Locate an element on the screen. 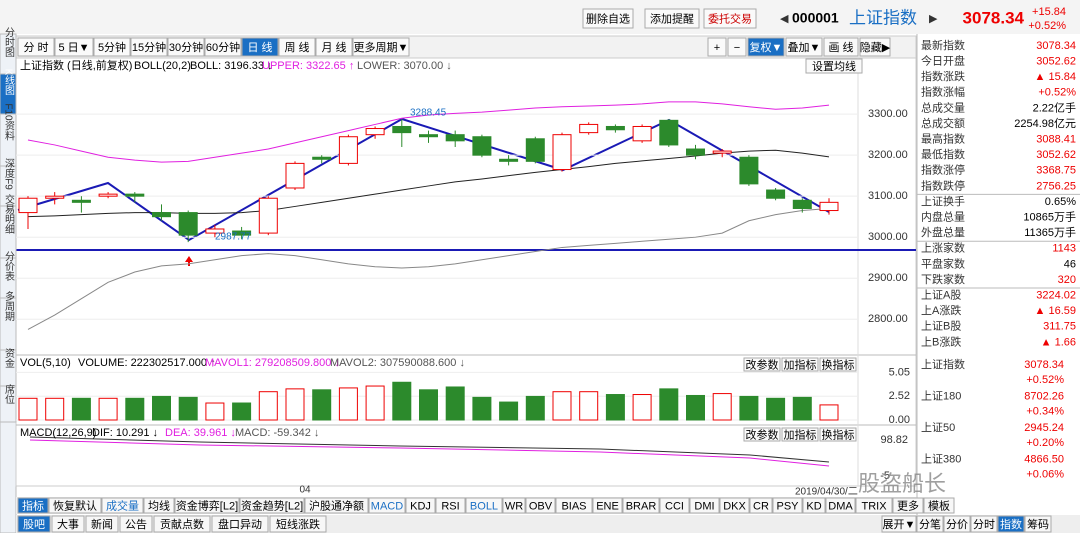  side-tab-label: 分价表 is located at coordinates (9, 266).